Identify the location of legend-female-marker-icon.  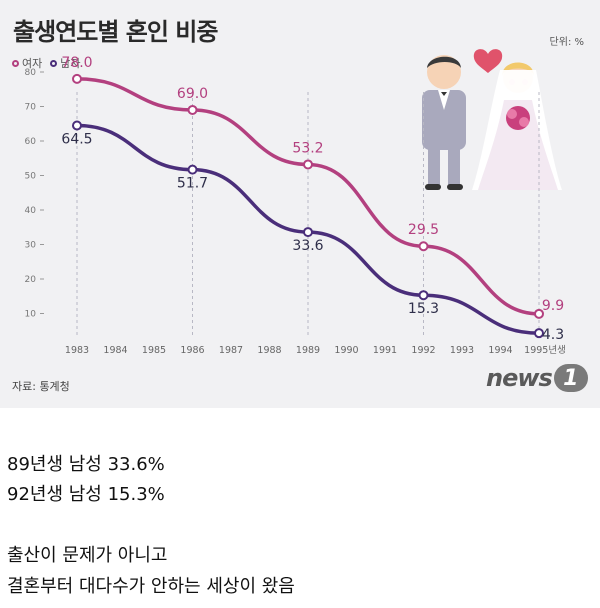
(15, 63).